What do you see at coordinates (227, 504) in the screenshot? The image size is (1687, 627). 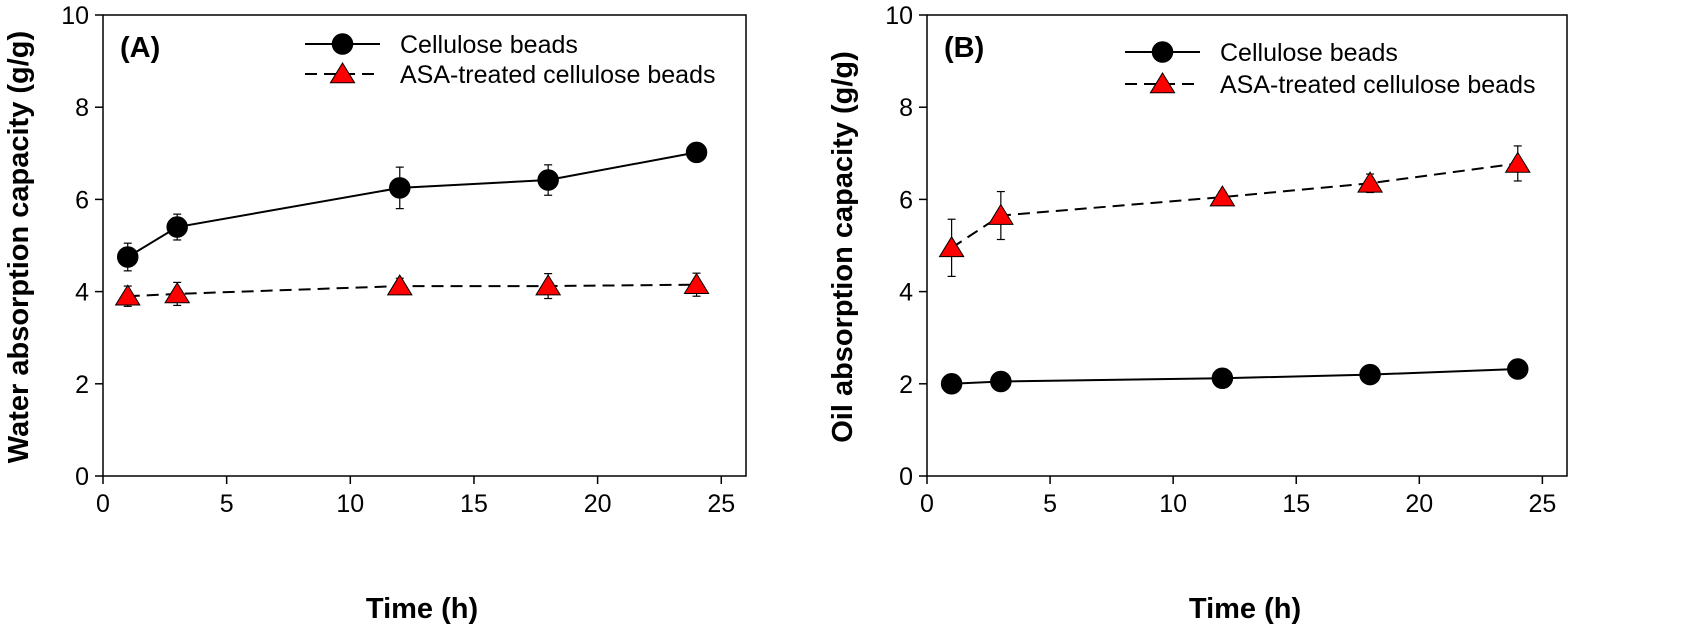 I see `panel-a-x-tick-label: 5` at bounding box center [227, 504].